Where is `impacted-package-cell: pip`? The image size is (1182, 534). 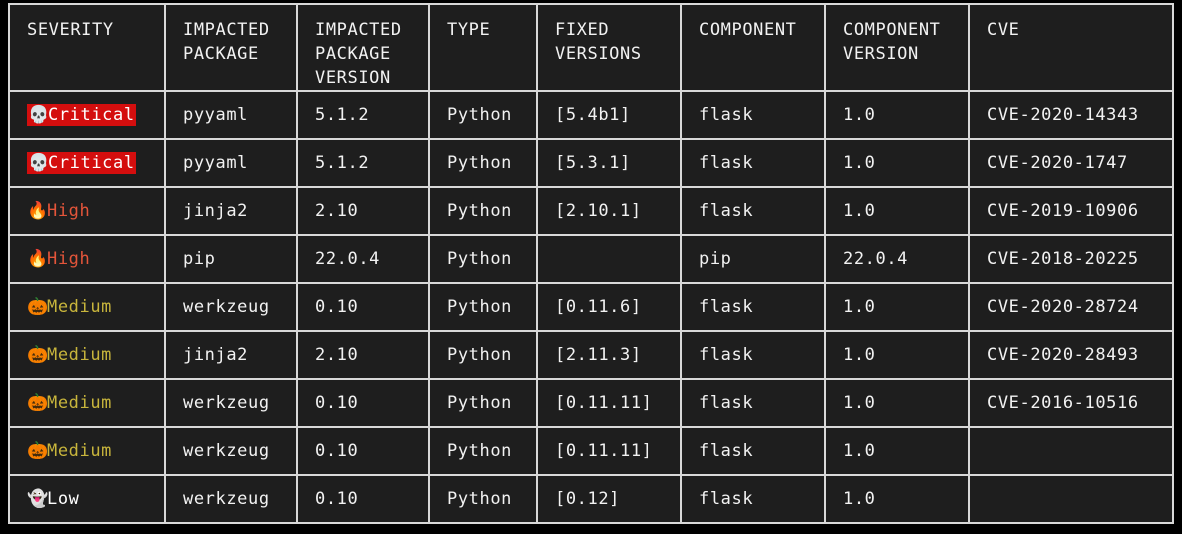 impacted-package-cell: pip is located at coordinates (231, 259).